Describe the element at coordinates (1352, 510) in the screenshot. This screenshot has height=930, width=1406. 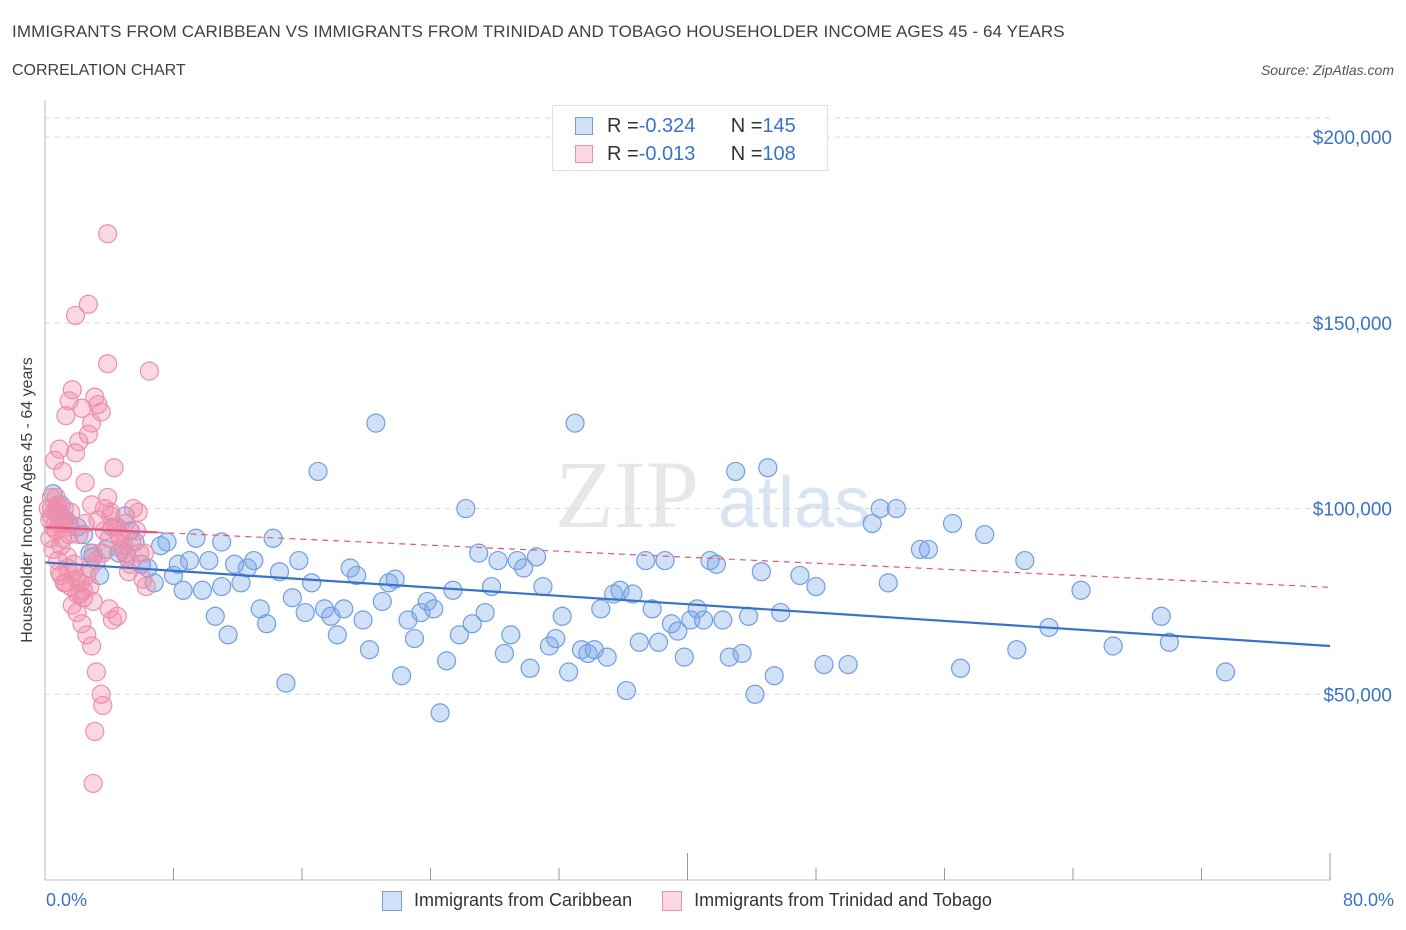
I see `y-tick-label: $100,000` at that location.